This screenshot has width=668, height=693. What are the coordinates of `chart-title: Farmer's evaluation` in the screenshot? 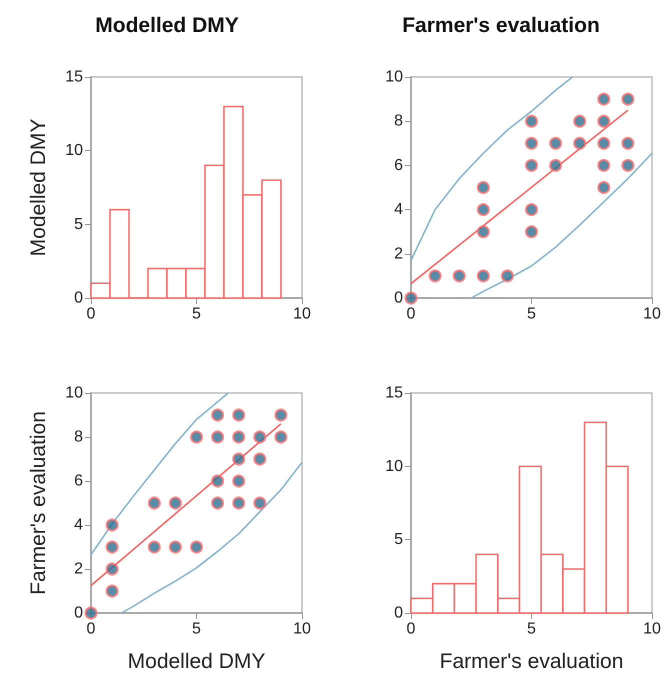 It's located at (501, 25).